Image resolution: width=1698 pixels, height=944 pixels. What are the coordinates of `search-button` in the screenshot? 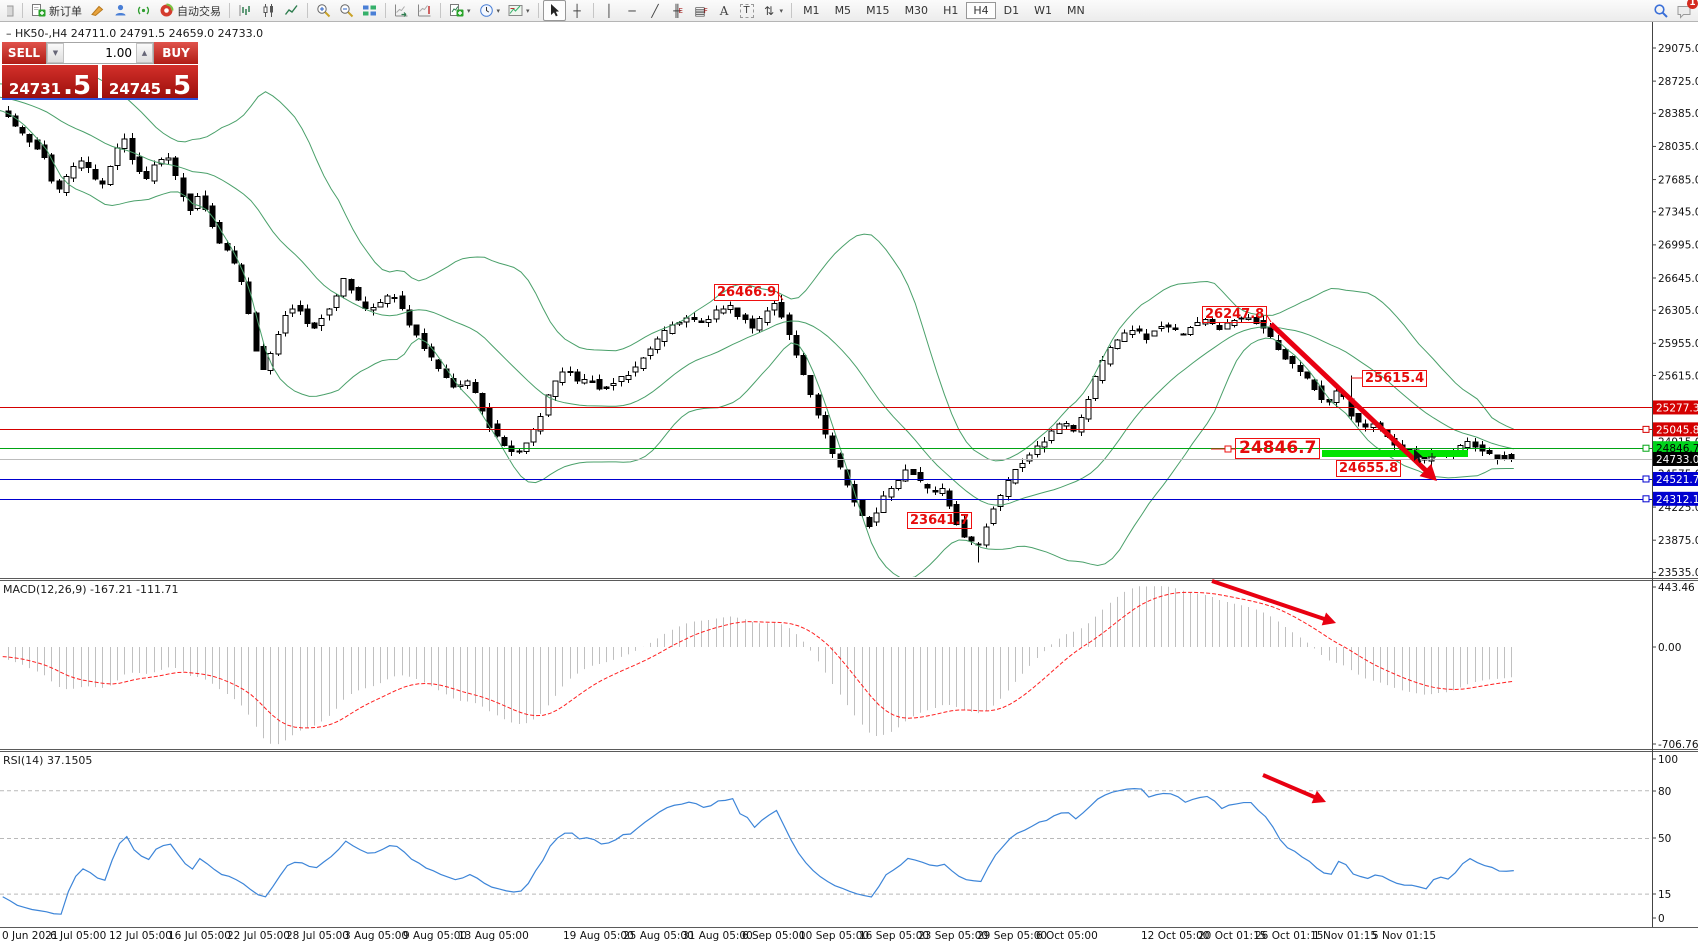 It's located at (1660, 10).